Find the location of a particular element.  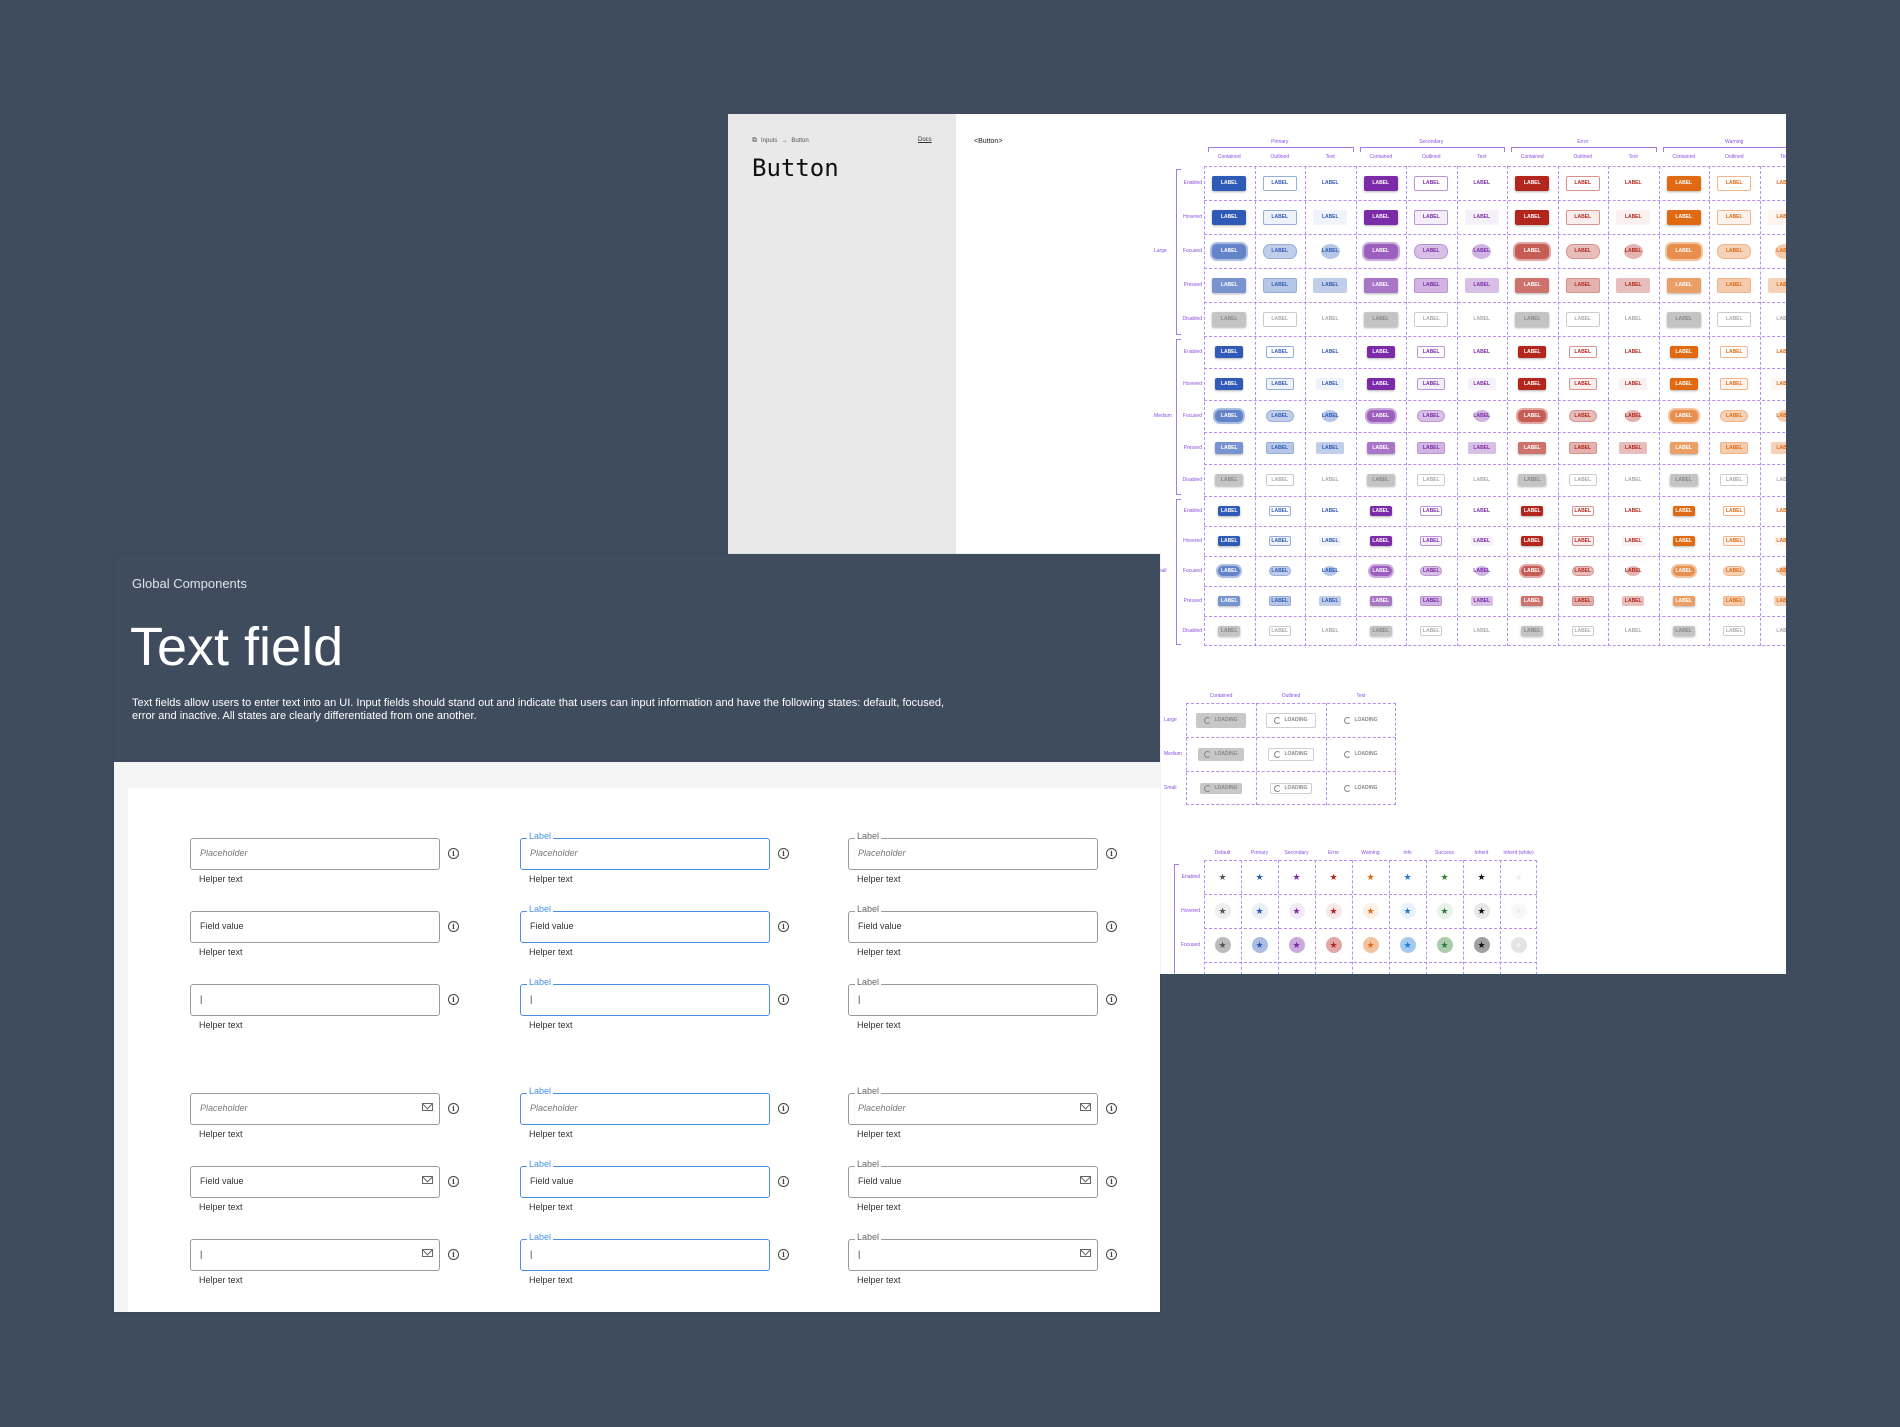

button-secondary-outlined-small-hovered: LABEL is located at coordinates (1431, 541).